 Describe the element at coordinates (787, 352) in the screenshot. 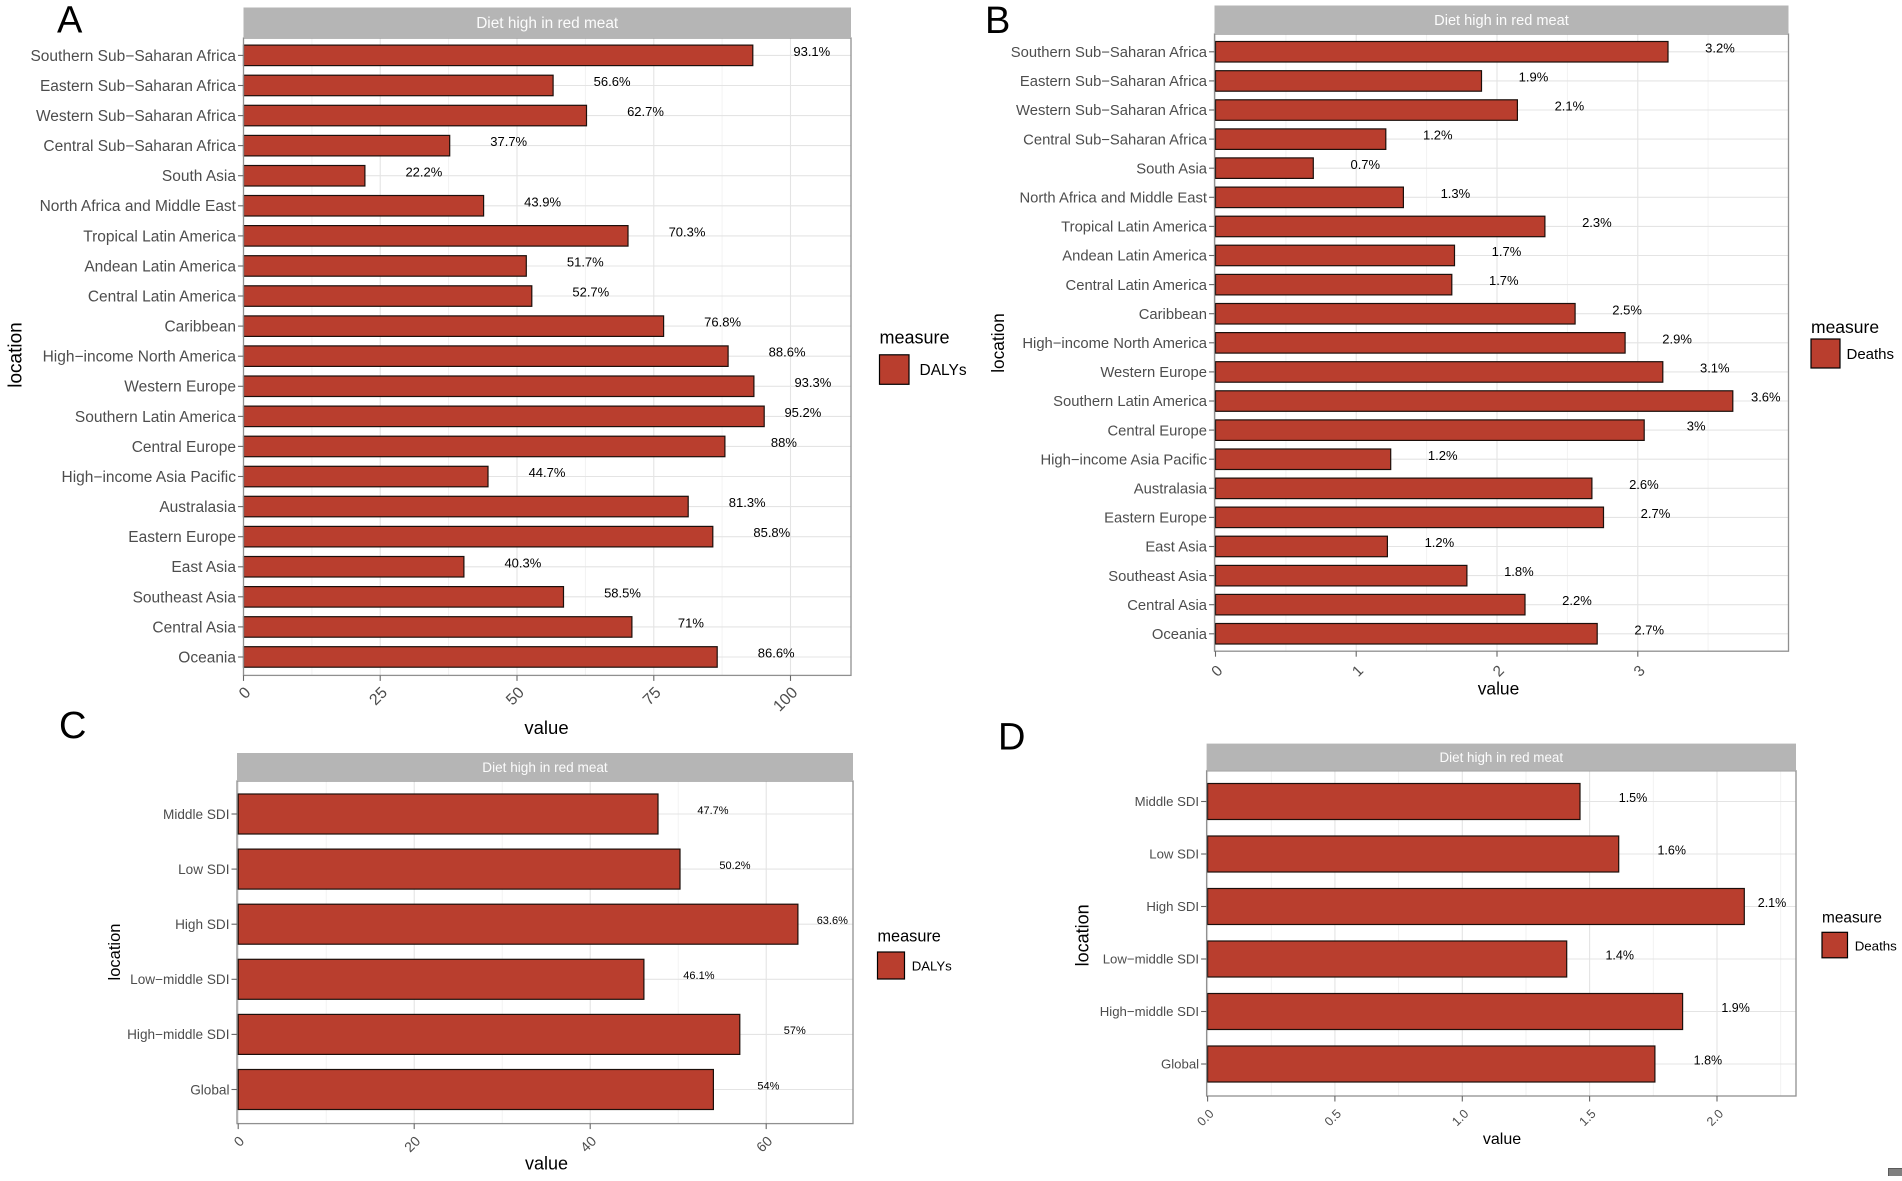

I see `svg-text: 88.6%` at that location.